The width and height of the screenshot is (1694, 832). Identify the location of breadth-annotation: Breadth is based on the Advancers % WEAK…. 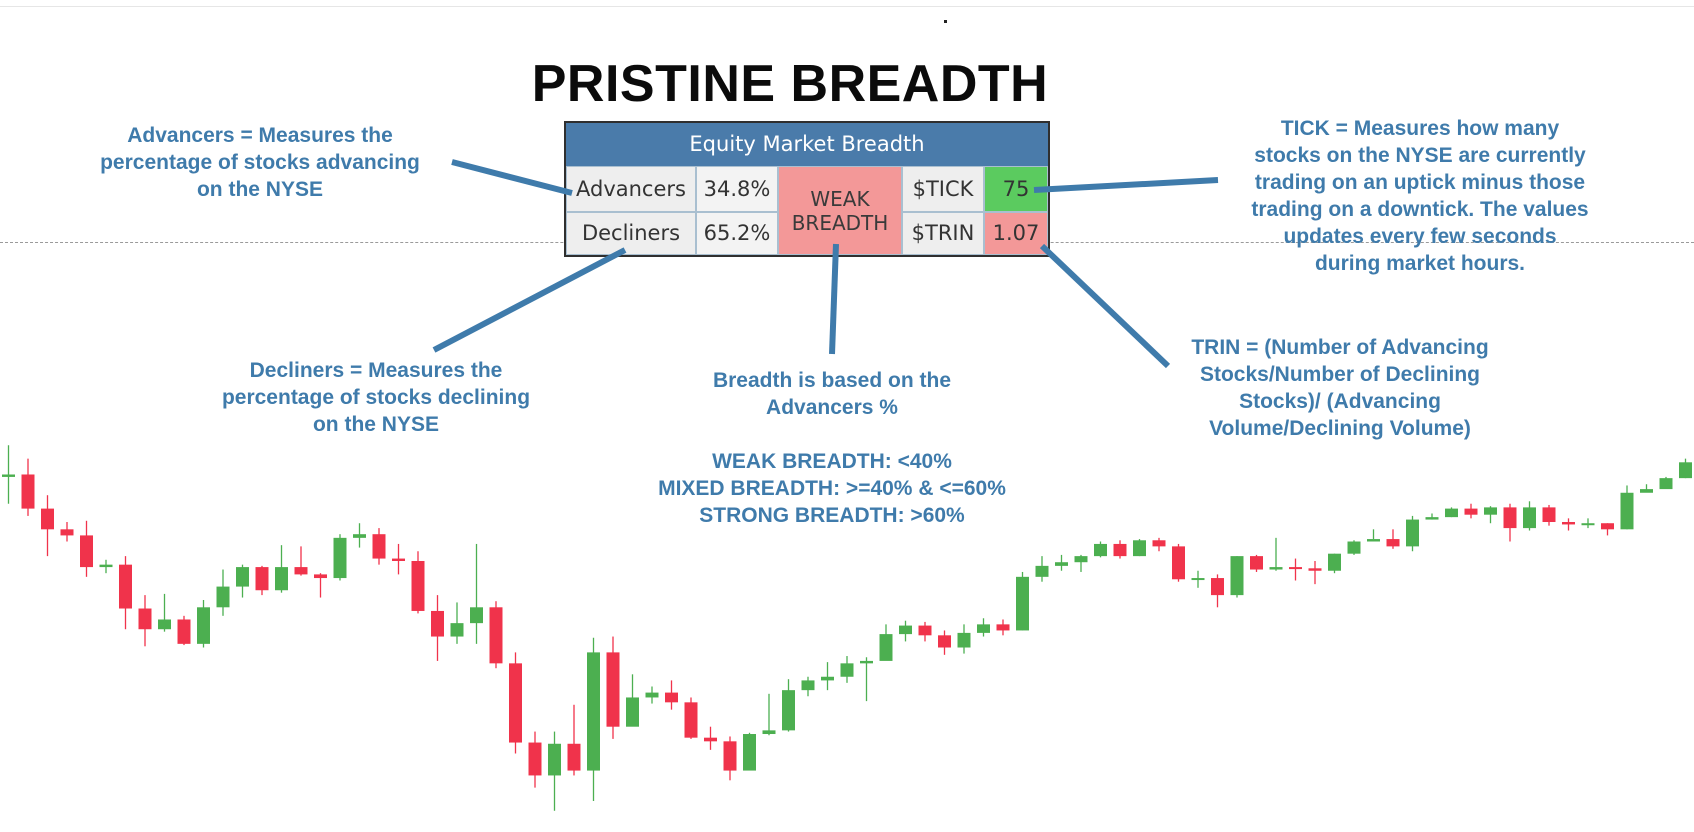
(832, 448).